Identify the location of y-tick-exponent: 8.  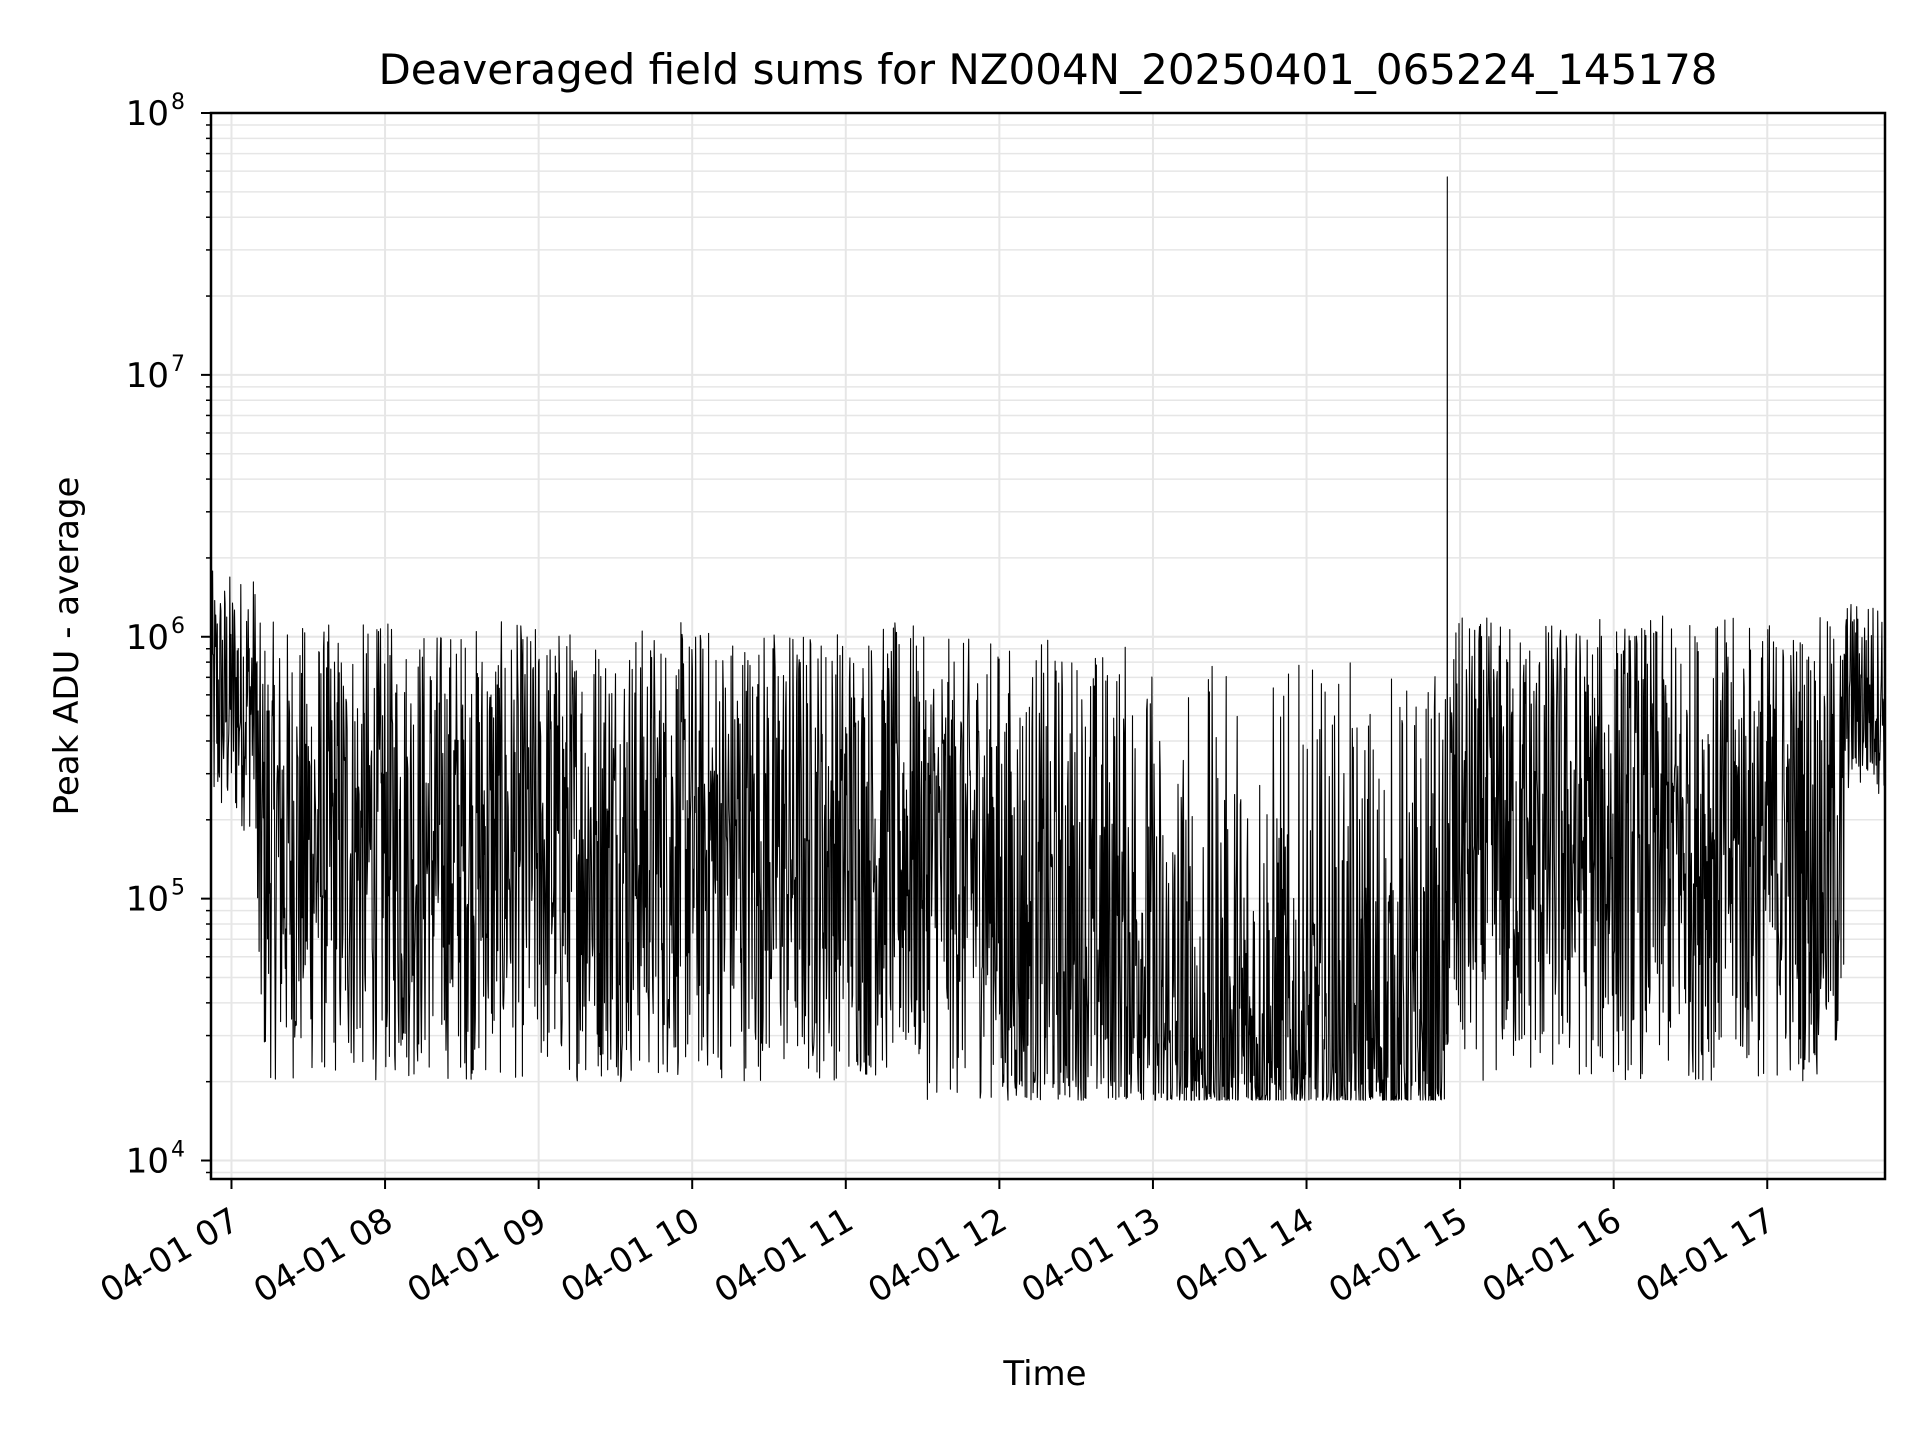
(178, 102).